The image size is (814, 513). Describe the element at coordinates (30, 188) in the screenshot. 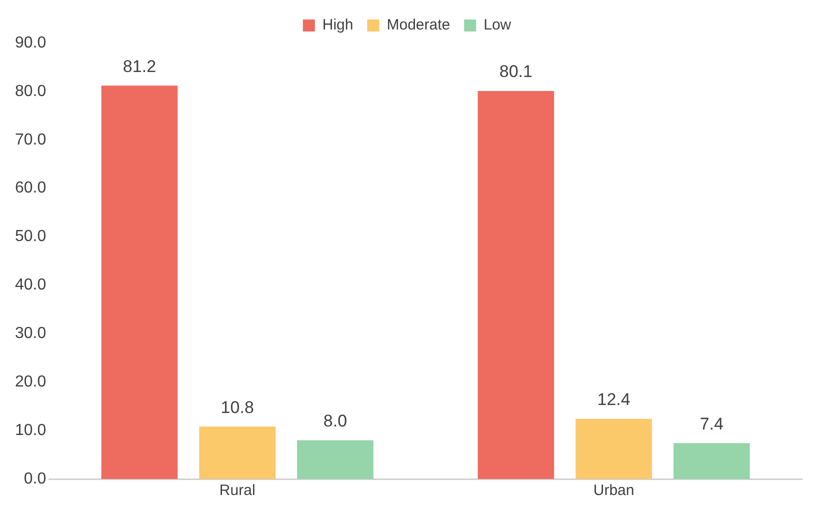

I see `y-tick-label: 60.0` at that location.